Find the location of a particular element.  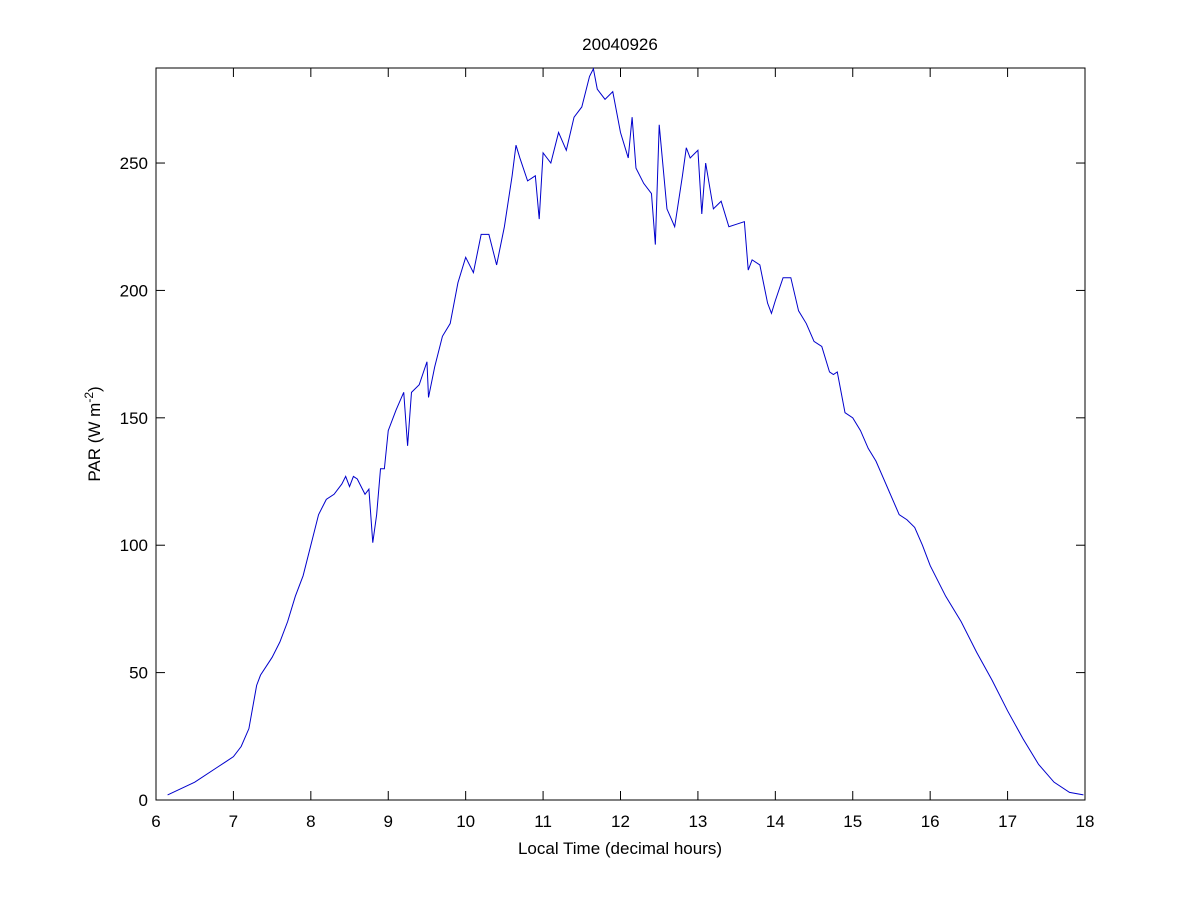

y-axis-label: PAR (W m-2) is located at coordinates (93, 433).